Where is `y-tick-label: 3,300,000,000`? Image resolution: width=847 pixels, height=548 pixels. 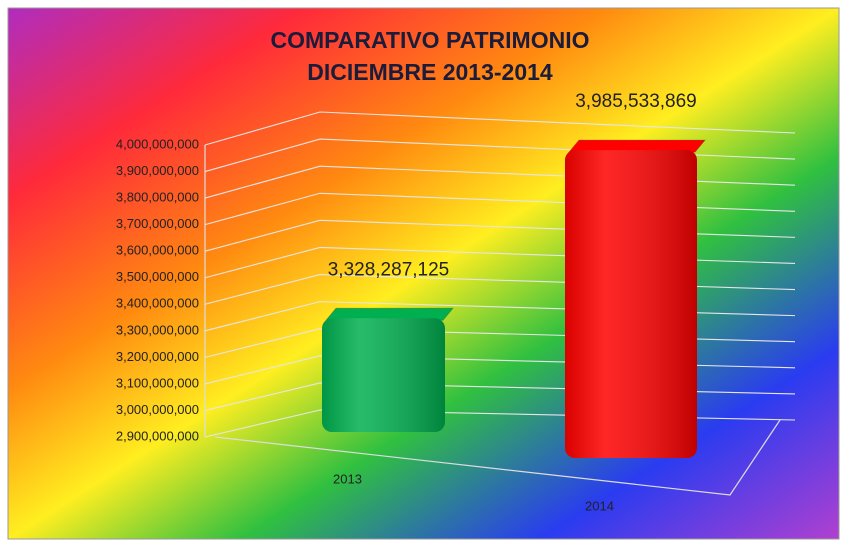 y-tick-label: 3,300,000,000 is located at coordinates (157, 329).